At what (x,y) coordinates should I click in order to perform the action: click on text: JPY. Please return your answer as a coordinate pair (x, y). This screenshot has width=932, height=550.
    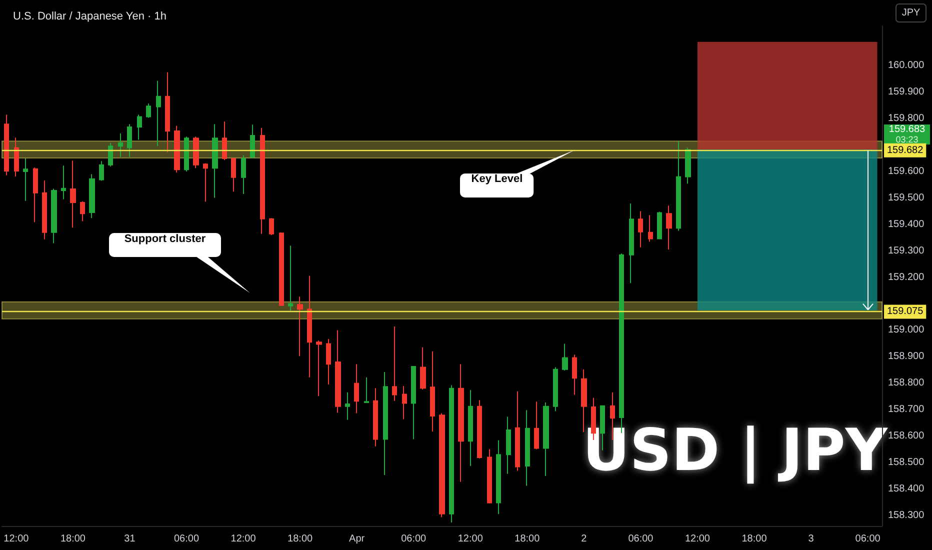
    Looking at the image, I should click on (911, 13).